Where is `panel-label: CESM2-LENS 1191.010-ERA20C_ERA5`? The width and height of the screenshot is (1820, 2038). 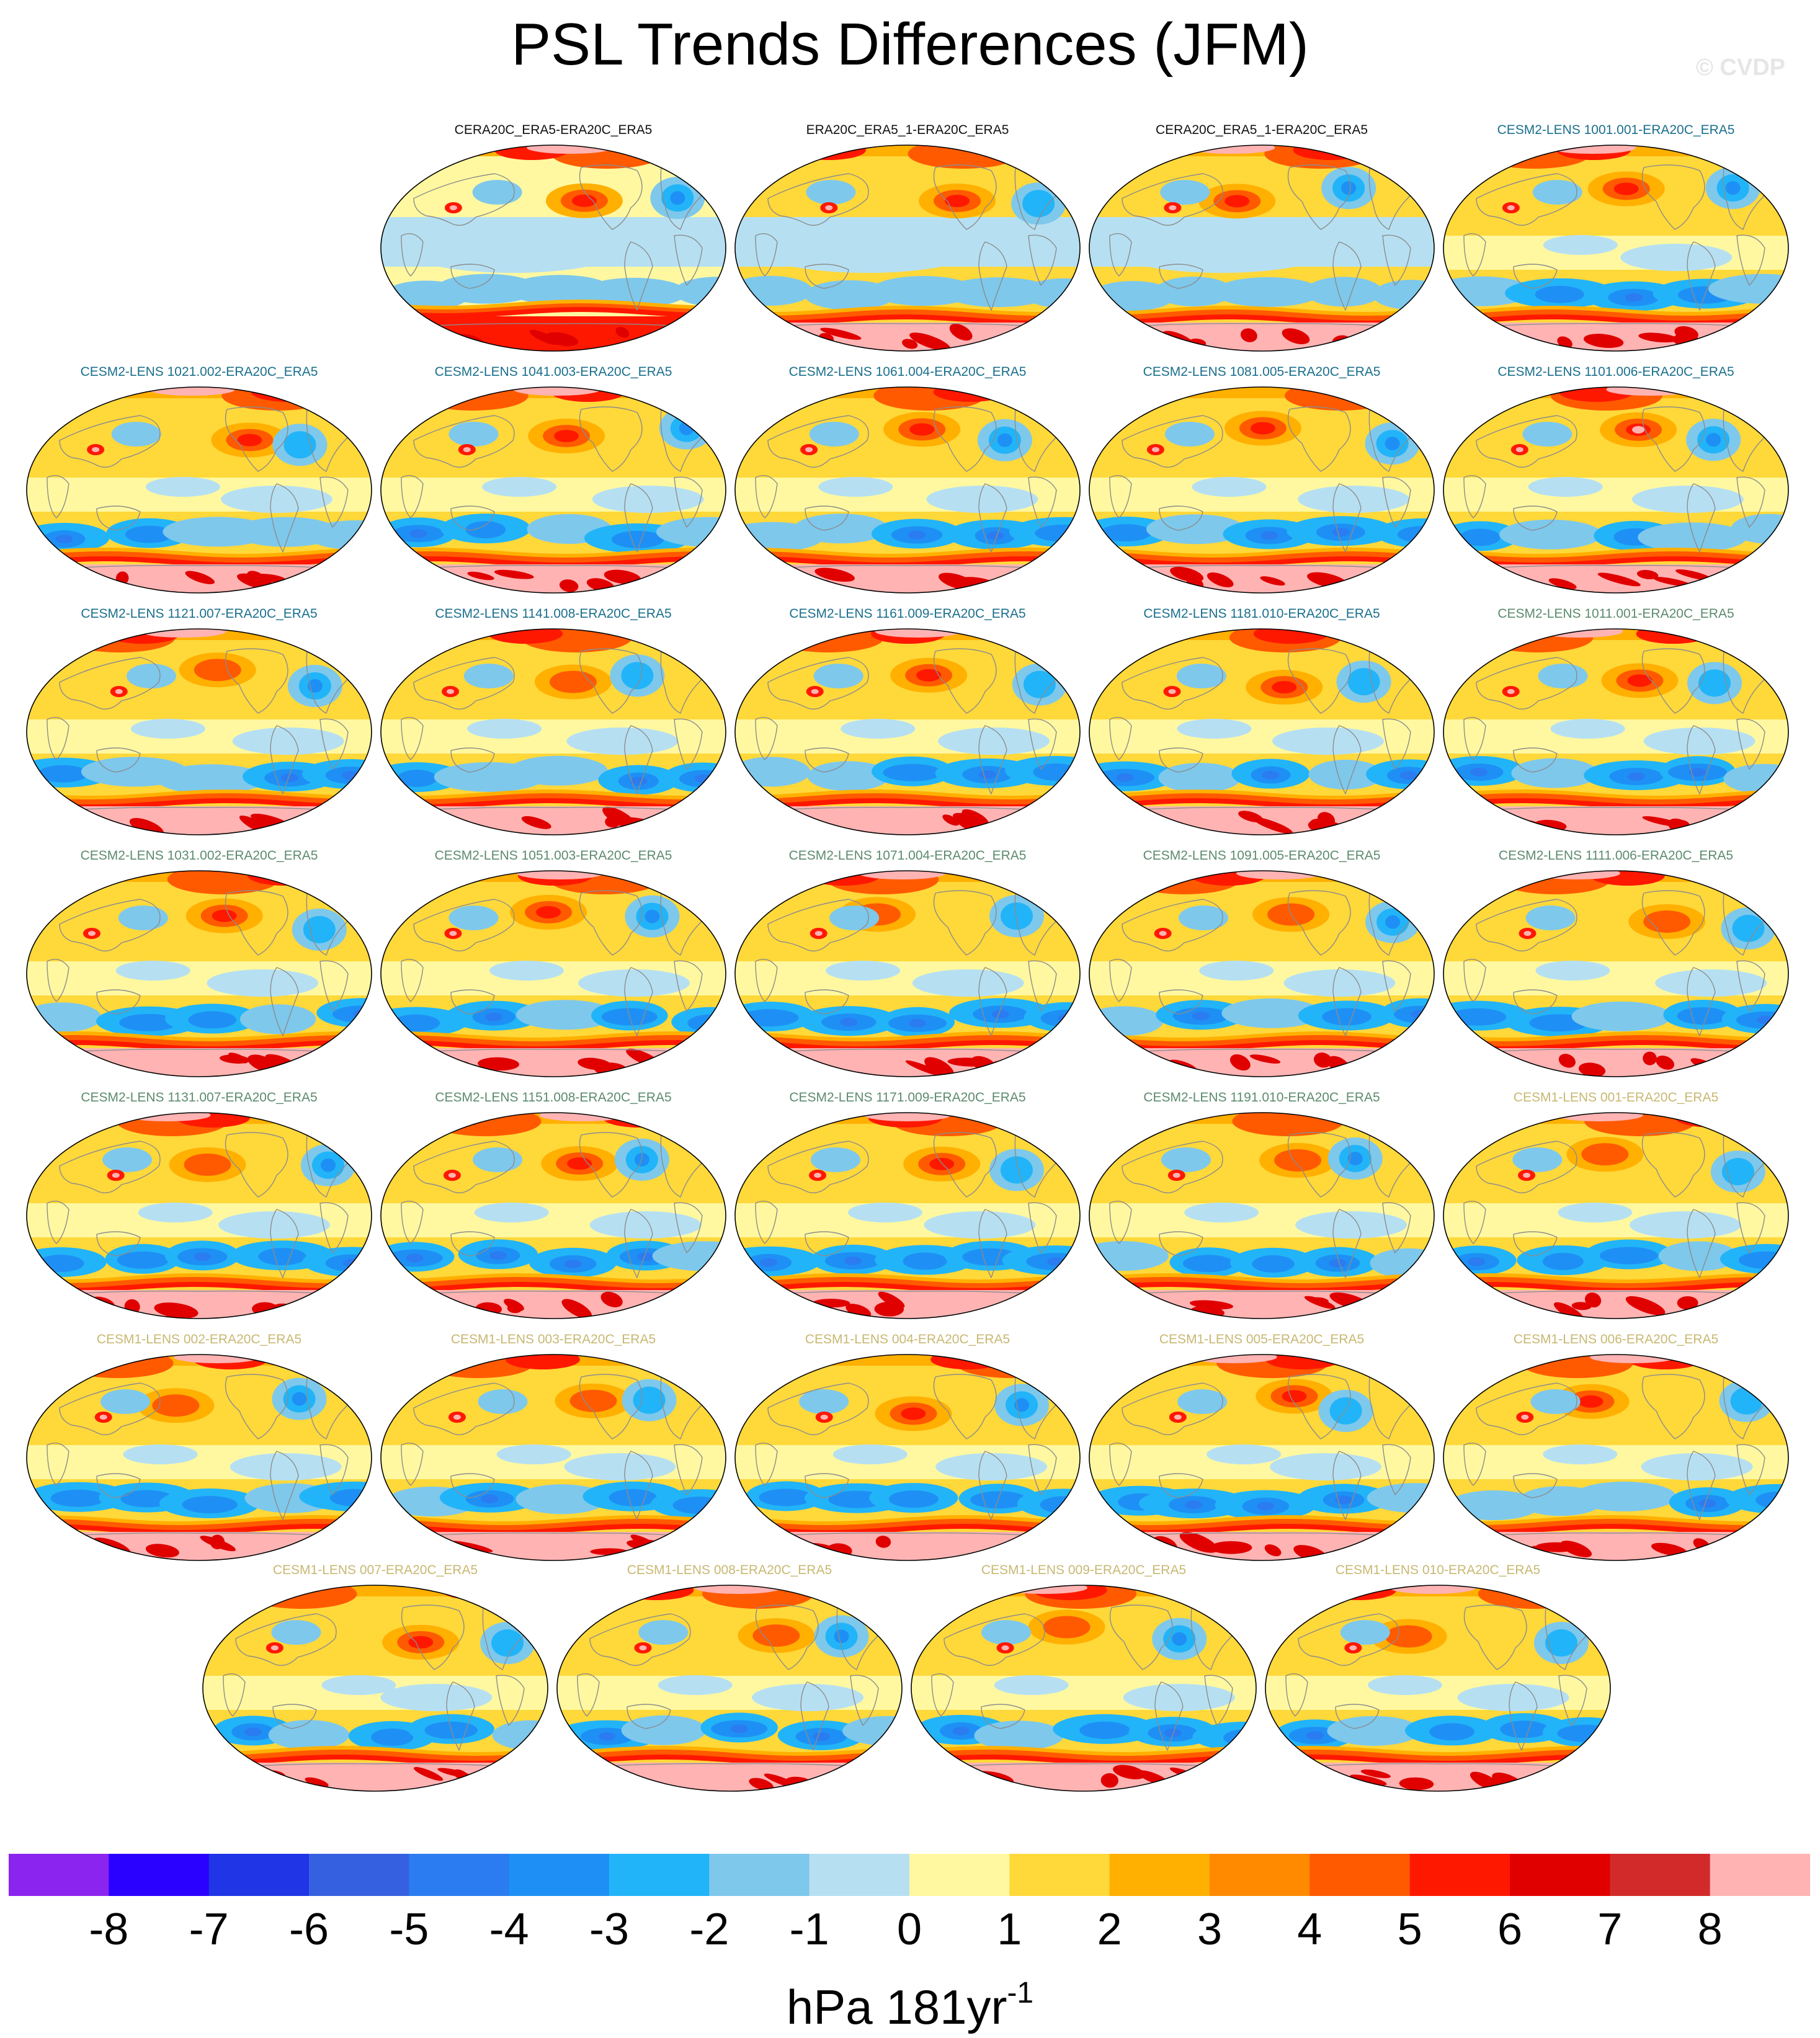
panel-label: CESM2-LENS 1191.010-ERA20C_ERA5 is located at coordinates (1261, 1098).